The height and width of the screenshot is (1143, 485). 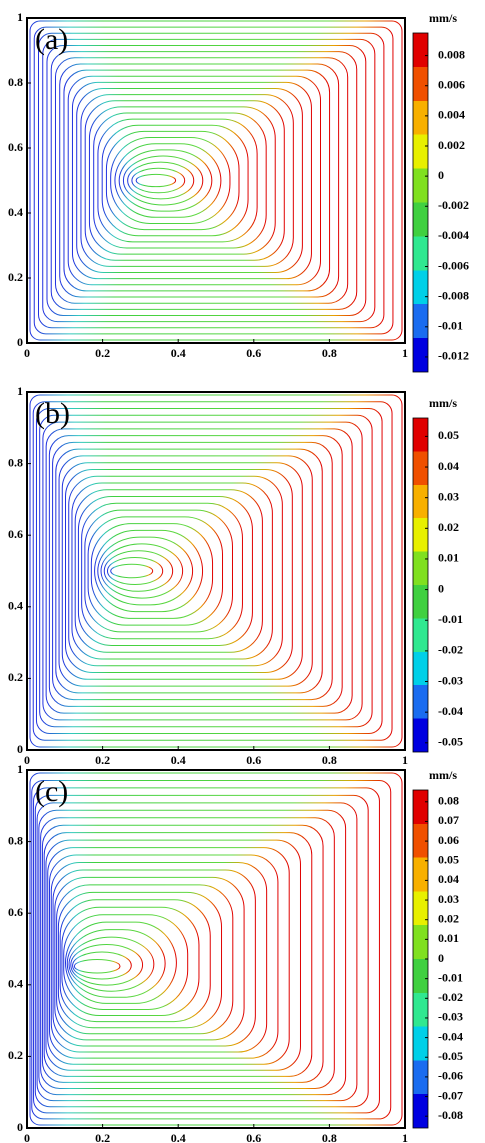 I want to click on colorbar-tick-label: 0.006, so click(x=451, y=84).